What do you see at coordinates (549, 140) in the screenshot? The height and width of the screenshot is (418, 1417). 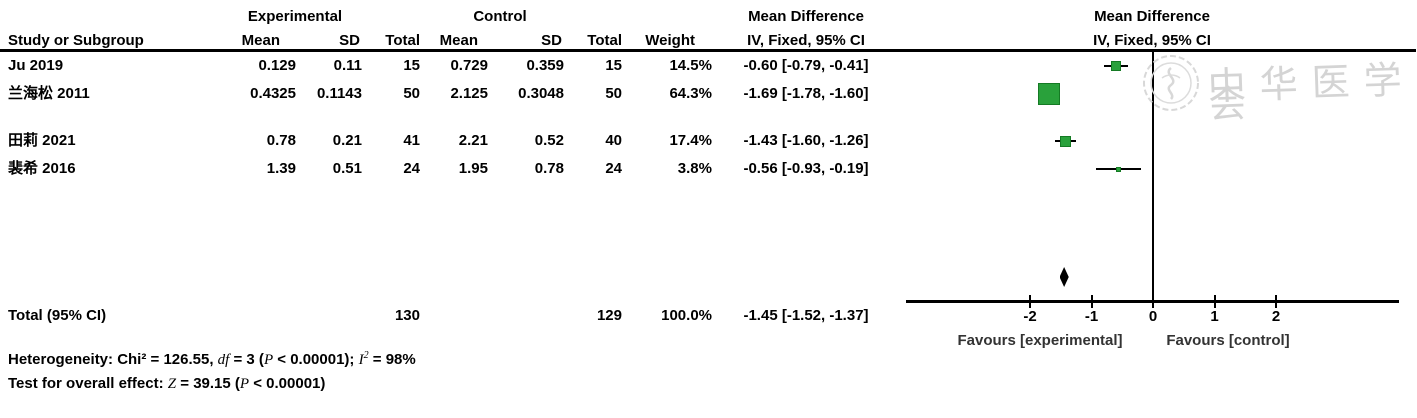 I see `study-sd_c: 0.52` at bounding box center [549, 140].